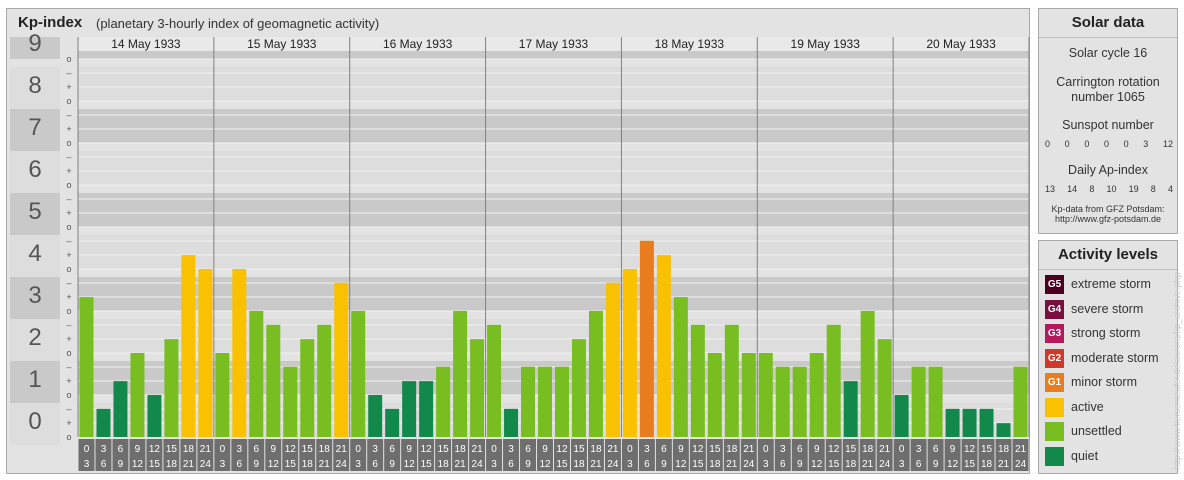  Describe the element at coordinates (1108, 125) in the screenshot. I see `sunspot-label: Sunspot number` at that location.